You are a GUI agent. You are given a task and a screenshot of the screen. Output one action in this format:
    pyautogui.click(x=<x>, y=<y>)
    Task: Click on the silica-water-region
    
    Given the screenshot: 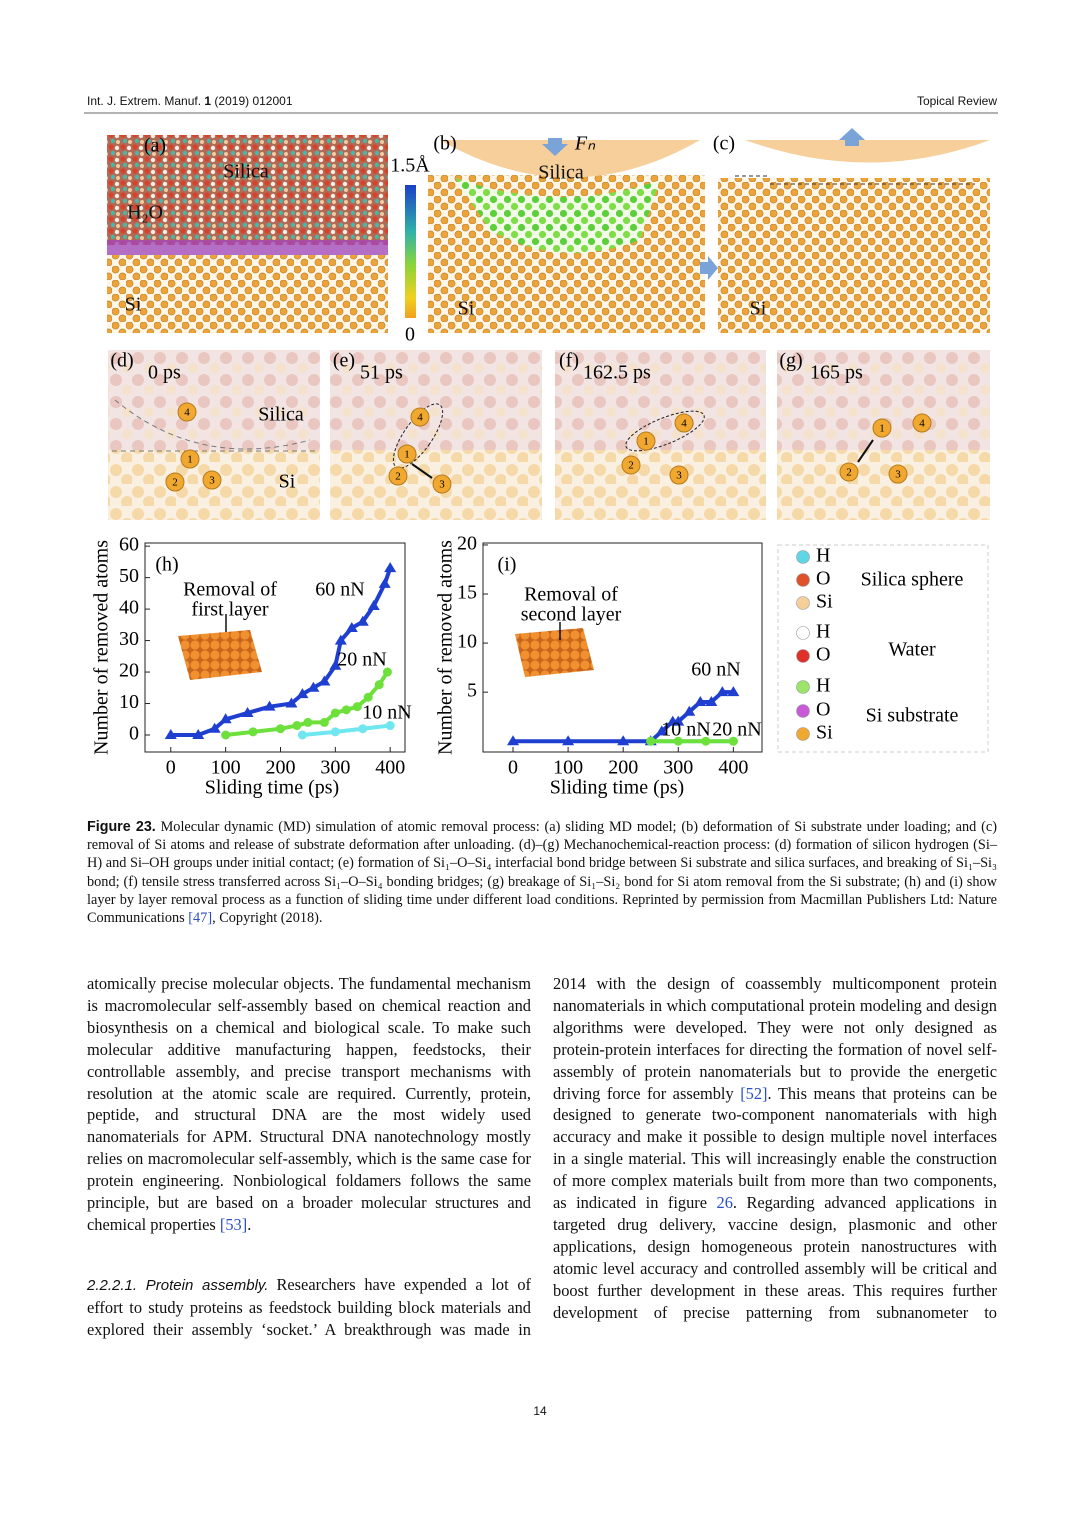 What is the action you would take?
    pyautogui.click(x=247, y=190)
    